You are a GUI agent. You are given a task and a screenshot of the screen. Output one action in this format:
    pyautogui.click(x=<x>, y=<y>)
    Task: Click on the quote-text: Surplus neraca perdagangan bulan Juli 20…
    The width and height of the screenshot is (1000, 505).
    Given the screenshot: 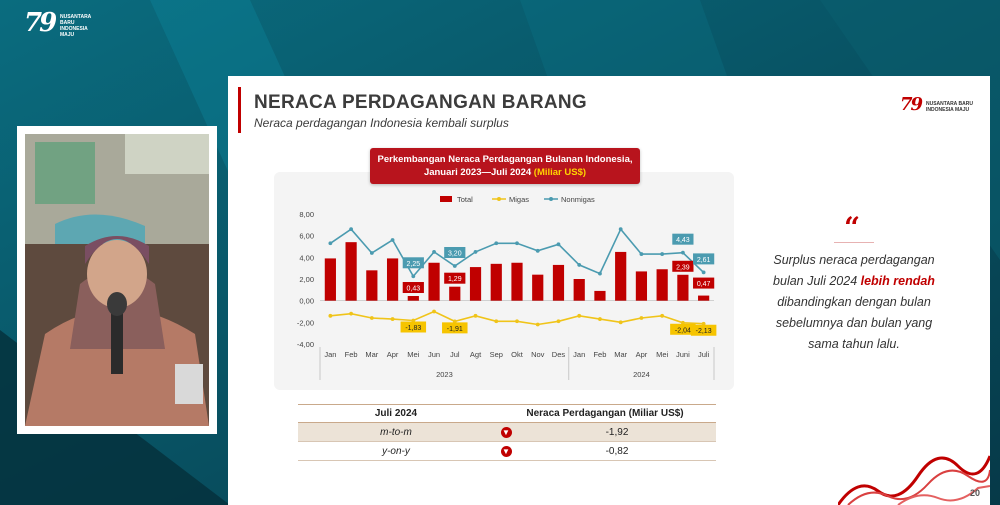 What is the action you would take?
    pyautogui.click(x=854, y=302)
    